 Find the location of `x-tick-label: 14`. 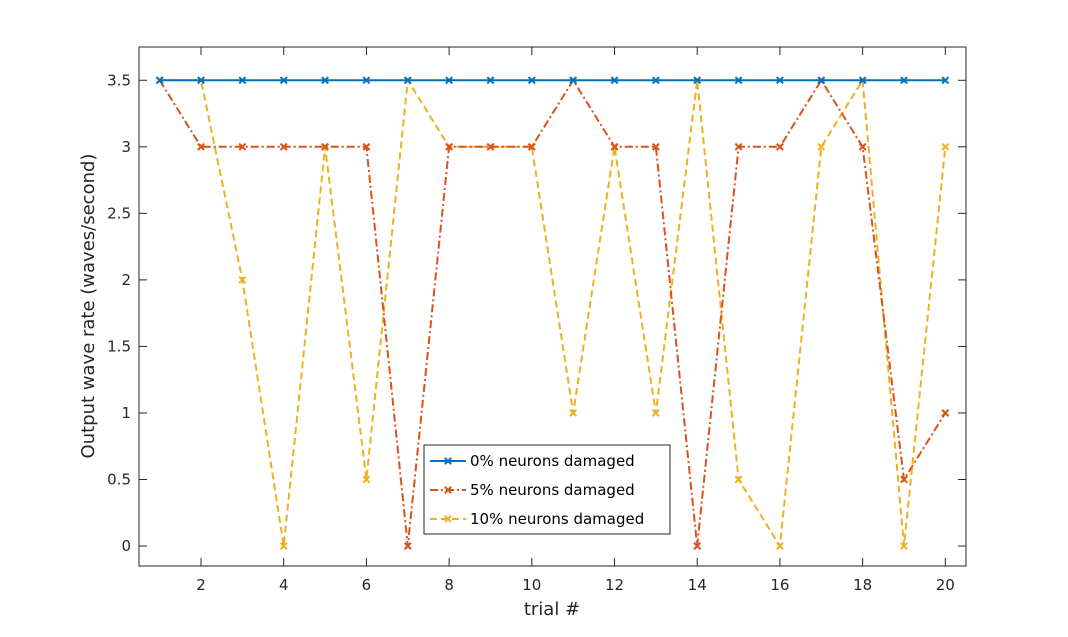

x-tick-label: 14 is located at coordinates (697, 585).